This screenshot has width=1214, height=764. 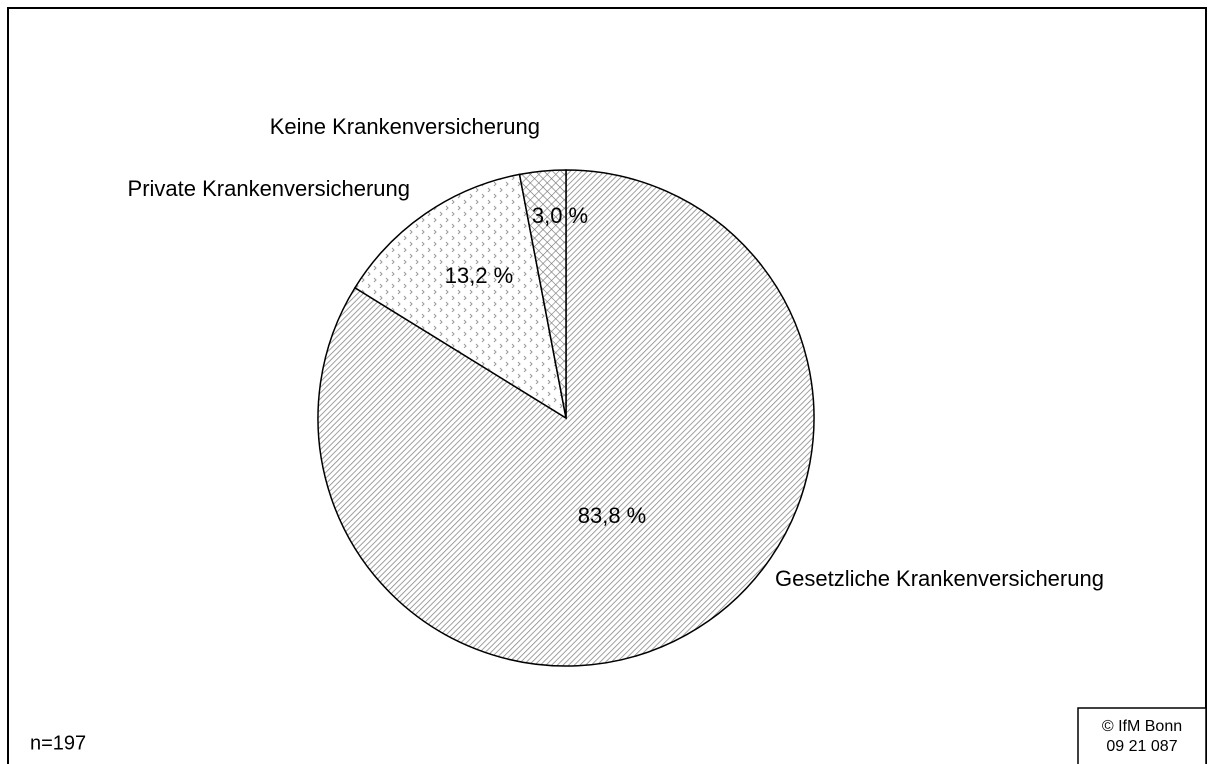 What do you see at coordinates (1142, 726) in the screenshot?
I see `source-note: © IfM Bonn` at bounding box center [1142, 726].